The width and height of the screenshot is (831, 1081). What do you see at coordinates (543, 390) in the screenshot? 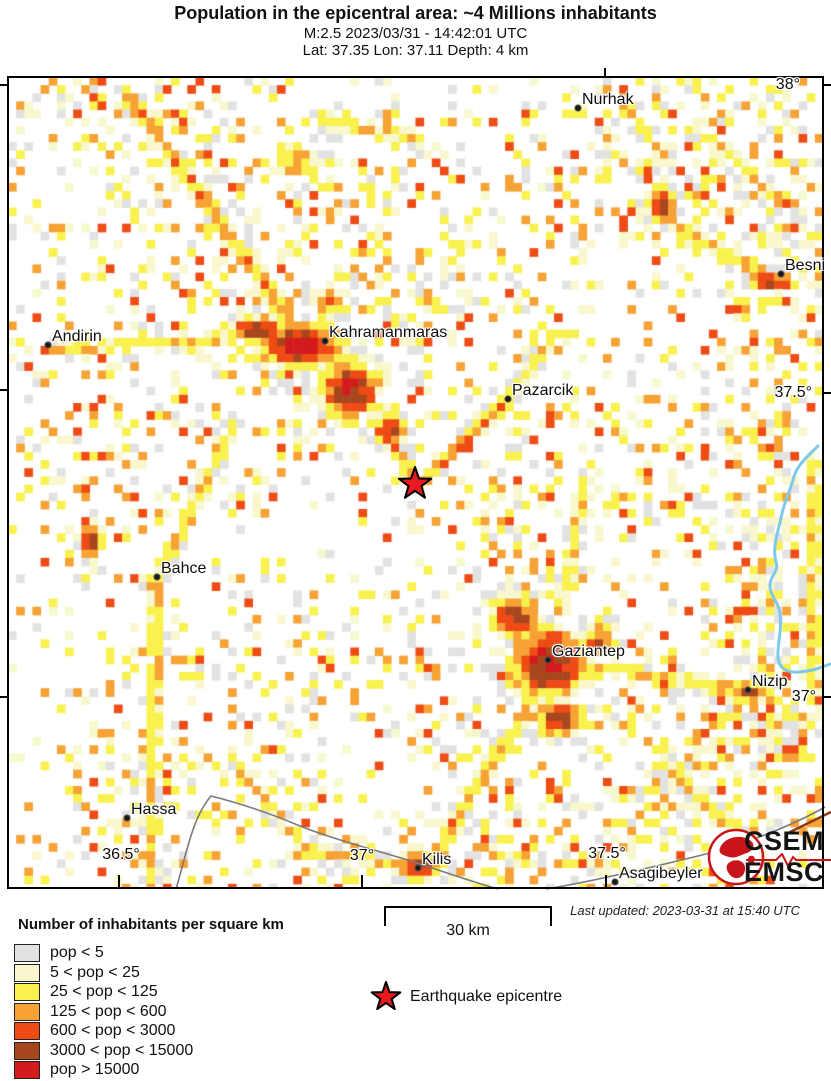
I see `city-label: Pazarcik` at bounding box center [543, 390].